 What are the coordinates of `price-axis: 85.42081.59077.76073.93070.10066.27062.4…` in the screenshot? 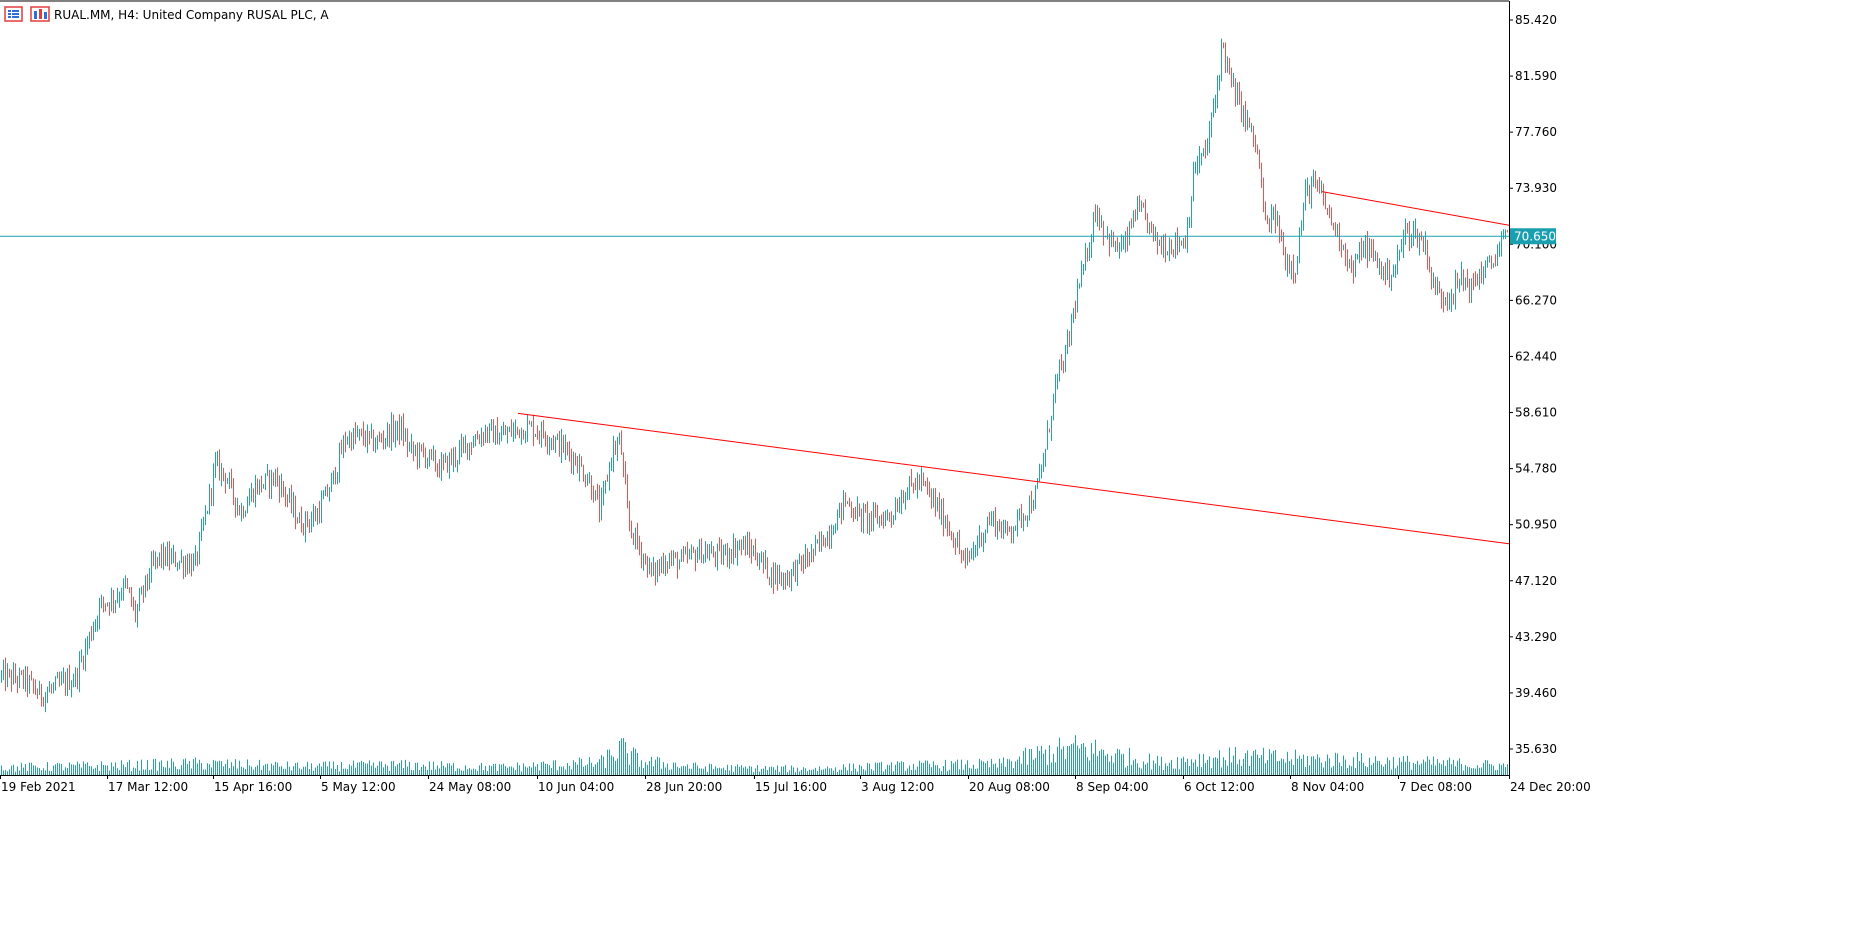 It's located at (1533, 384).